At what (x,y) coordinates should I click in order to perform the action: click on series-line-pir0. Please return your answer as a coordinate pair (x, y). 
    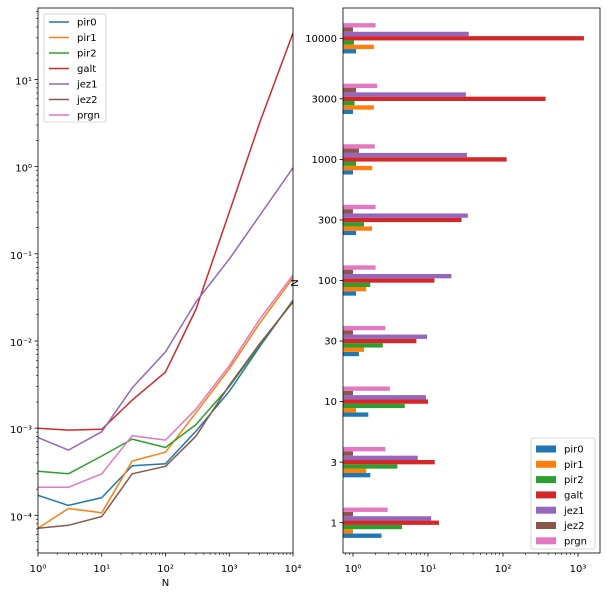
    Looking at the image, I should click on (165, 403).